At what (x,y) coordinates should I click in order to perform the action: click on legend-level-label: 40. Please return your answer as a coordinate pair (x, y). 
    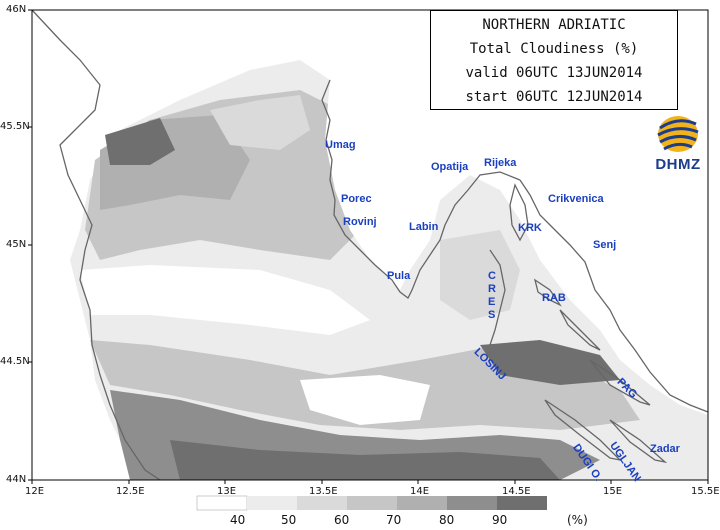
    Looking at the image, I should click on (238, 520).